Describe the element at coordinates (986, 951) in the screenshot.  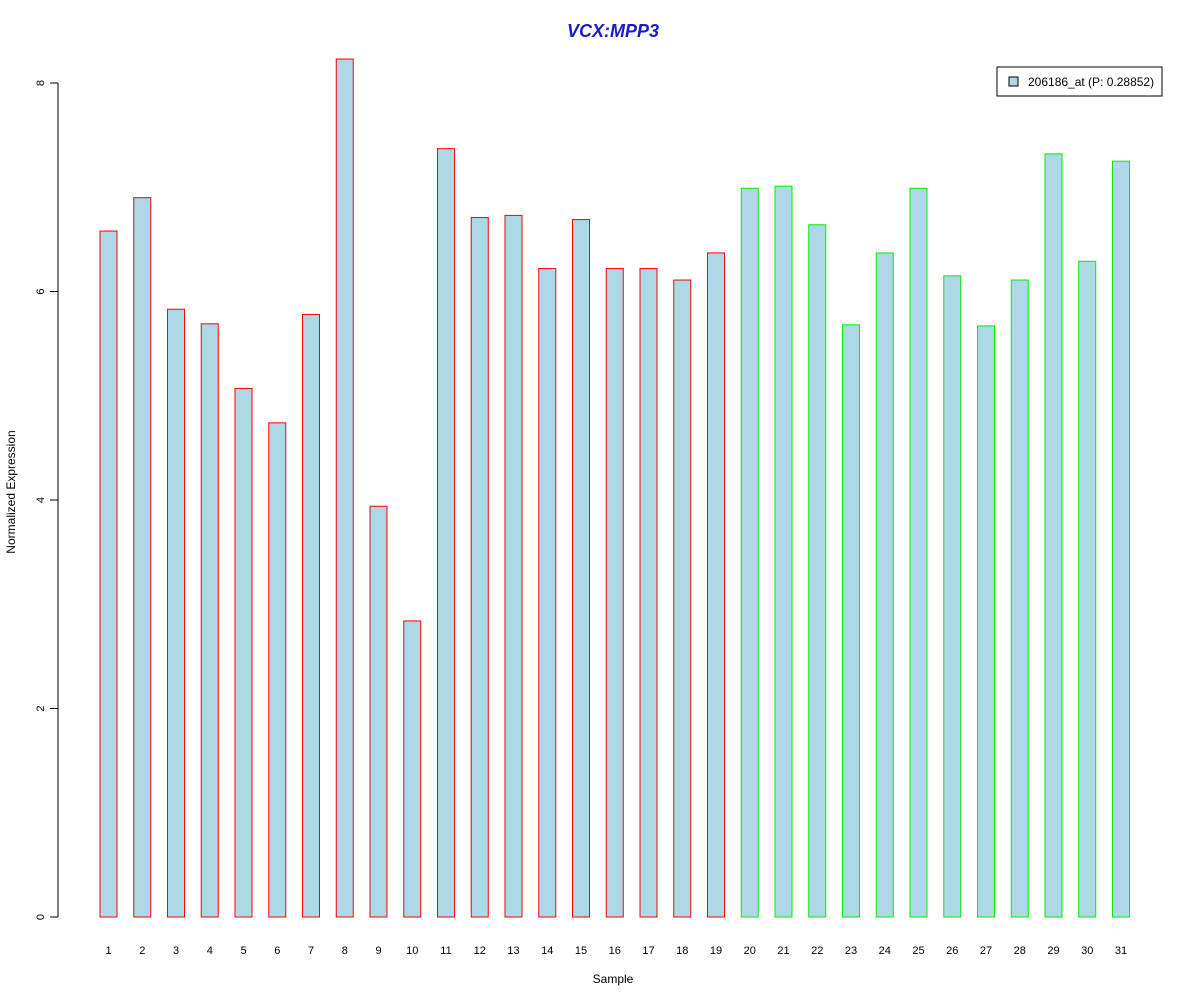
I see `x-tick-label: 27` at that location.